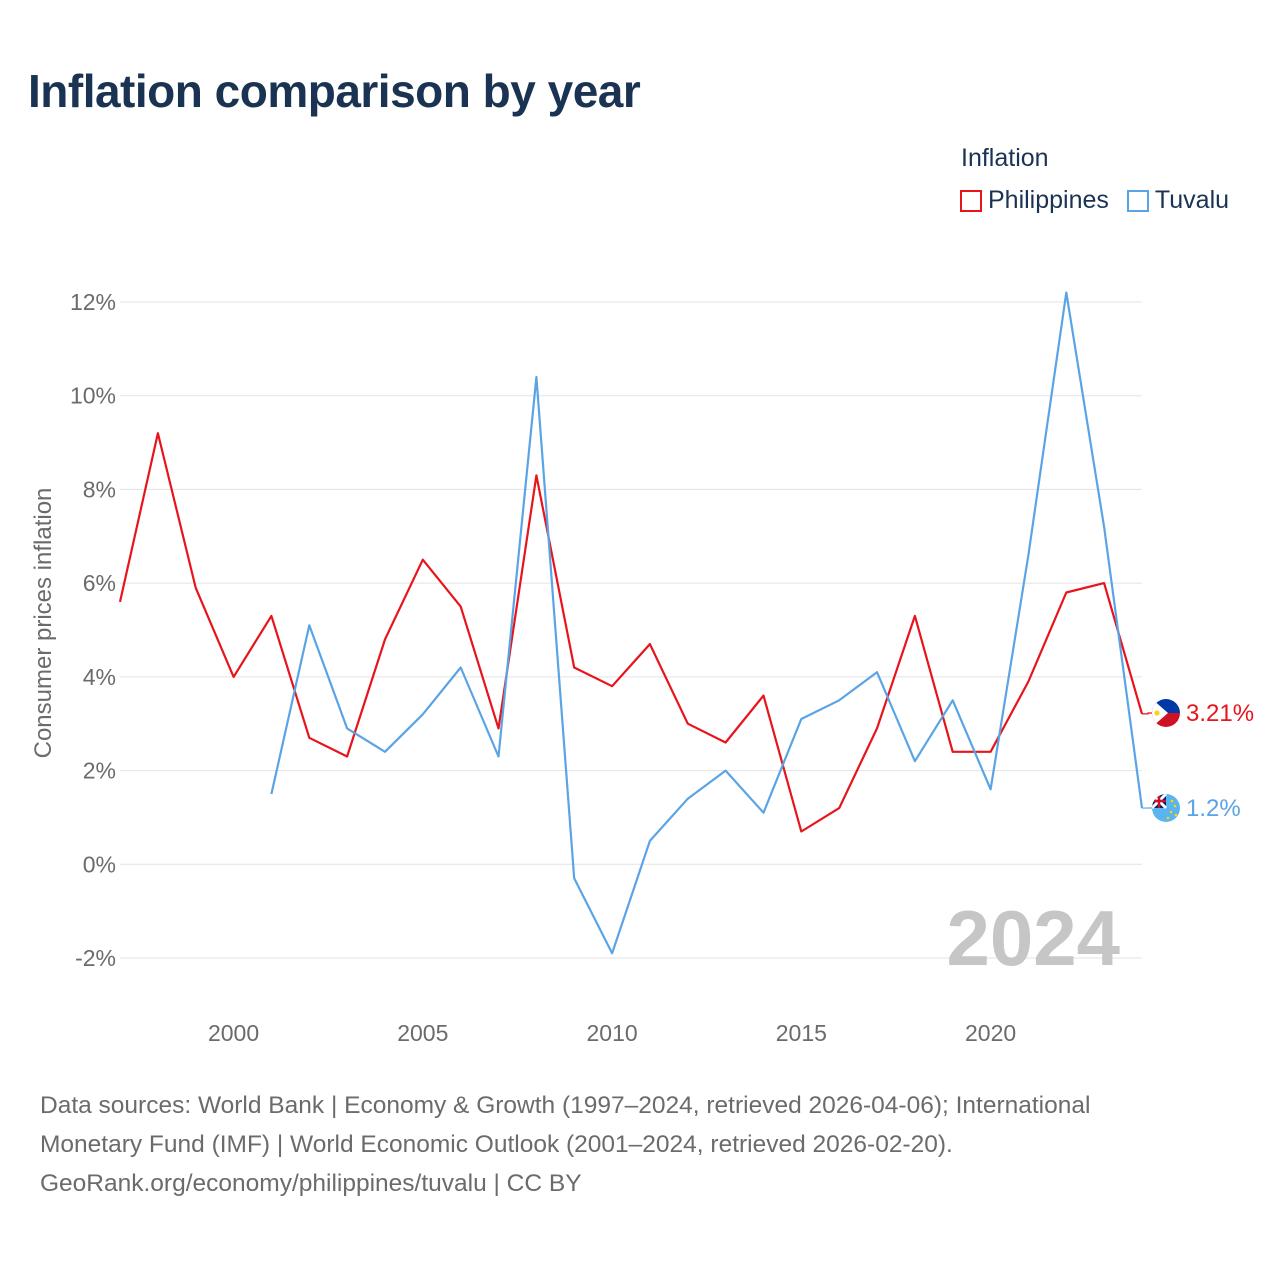  What do you see at coordinates (43, 623) in the screenshot?
I see `y-axis-label: Consumer prices inflation` at bounding box center [43, 623].